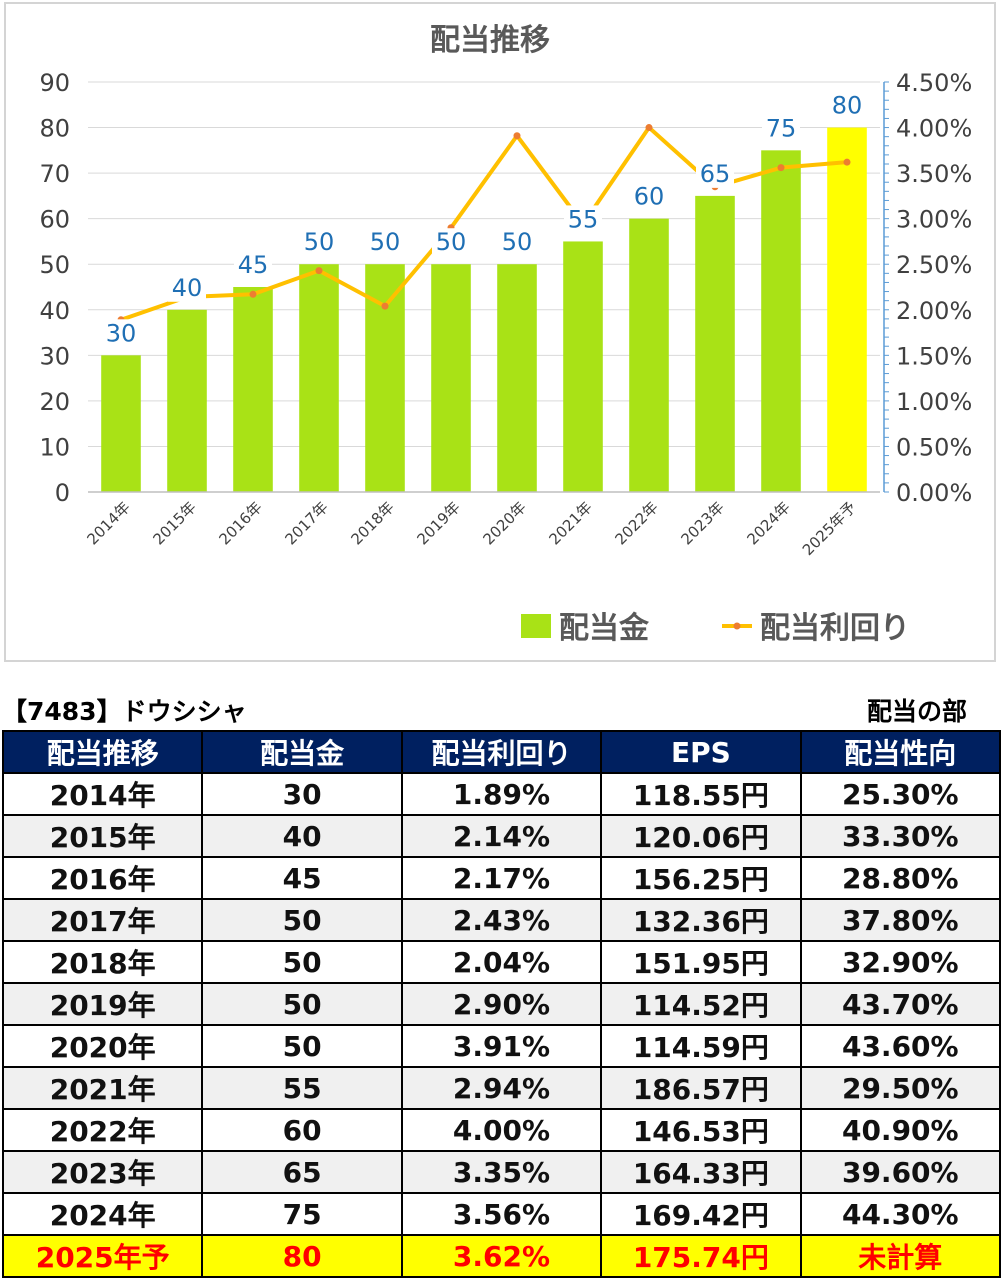  I want to click on table-cell: 44.30%, so click(900, 1214).